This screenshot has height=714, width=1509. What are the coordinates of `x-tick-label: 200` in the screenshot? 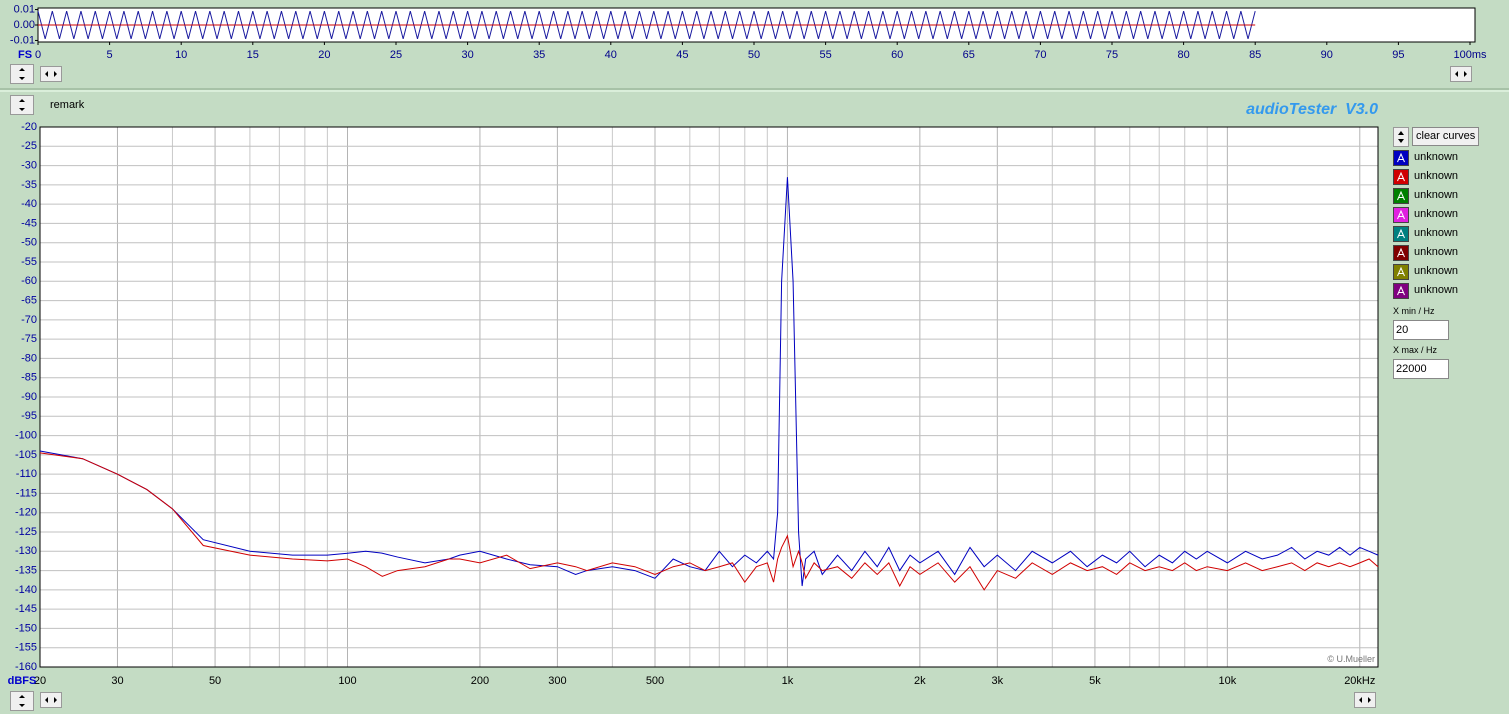 It's located at (480, 681).